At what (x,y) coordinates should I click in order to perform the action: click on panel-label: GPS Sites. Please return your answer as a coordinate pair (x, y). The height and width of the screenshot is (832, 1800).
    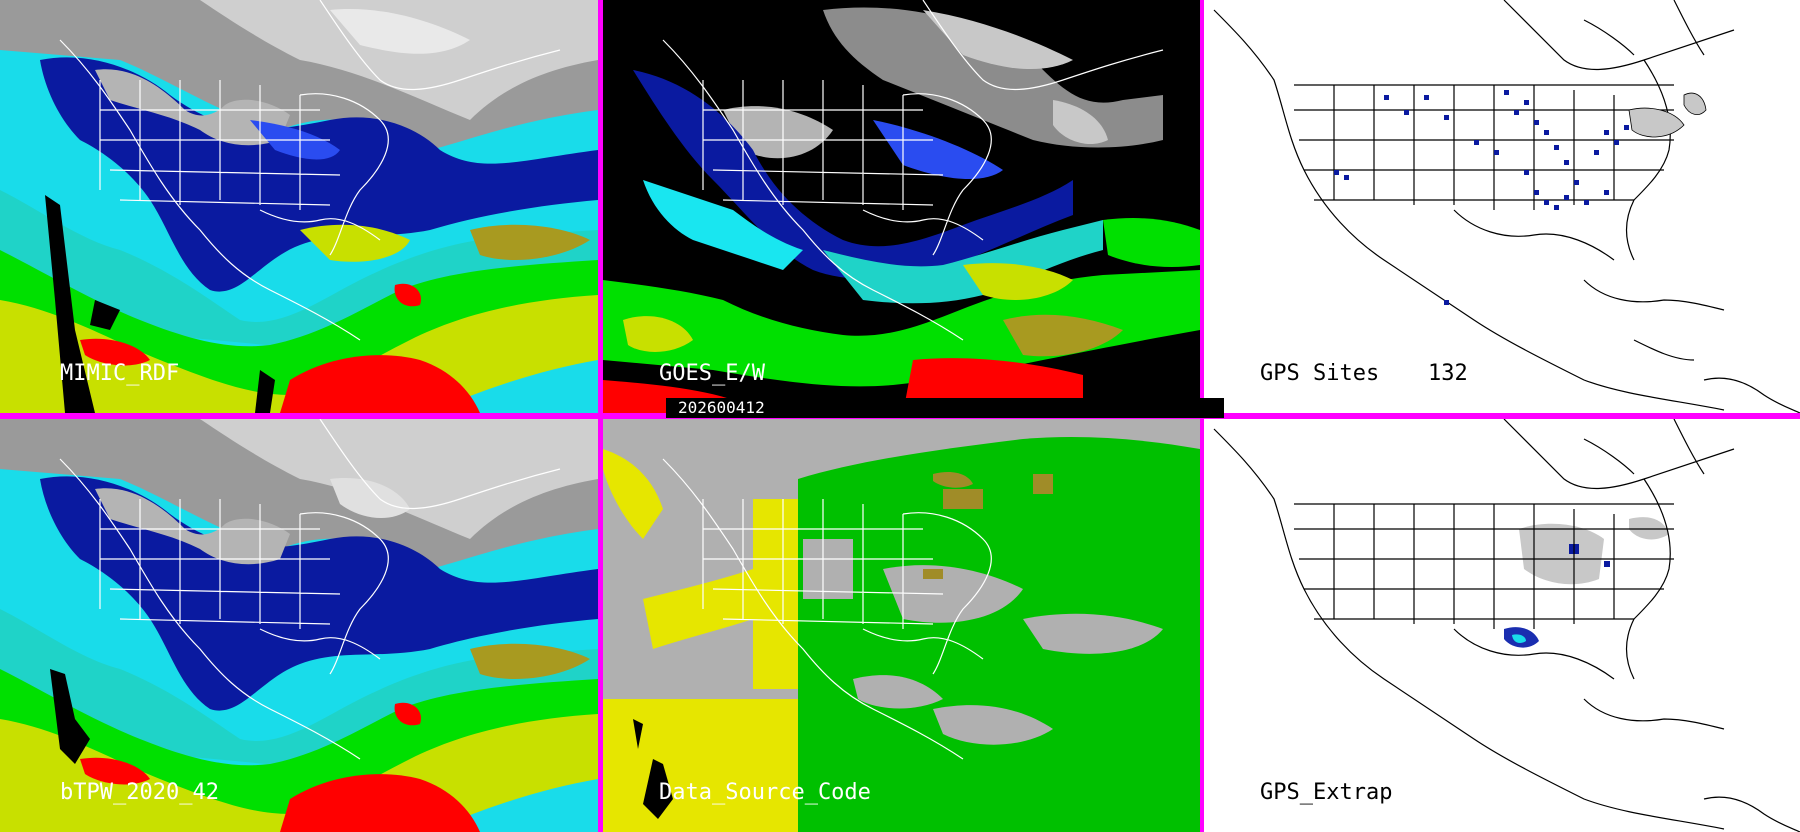
    Looking at the image, I should click on (1320, 373).